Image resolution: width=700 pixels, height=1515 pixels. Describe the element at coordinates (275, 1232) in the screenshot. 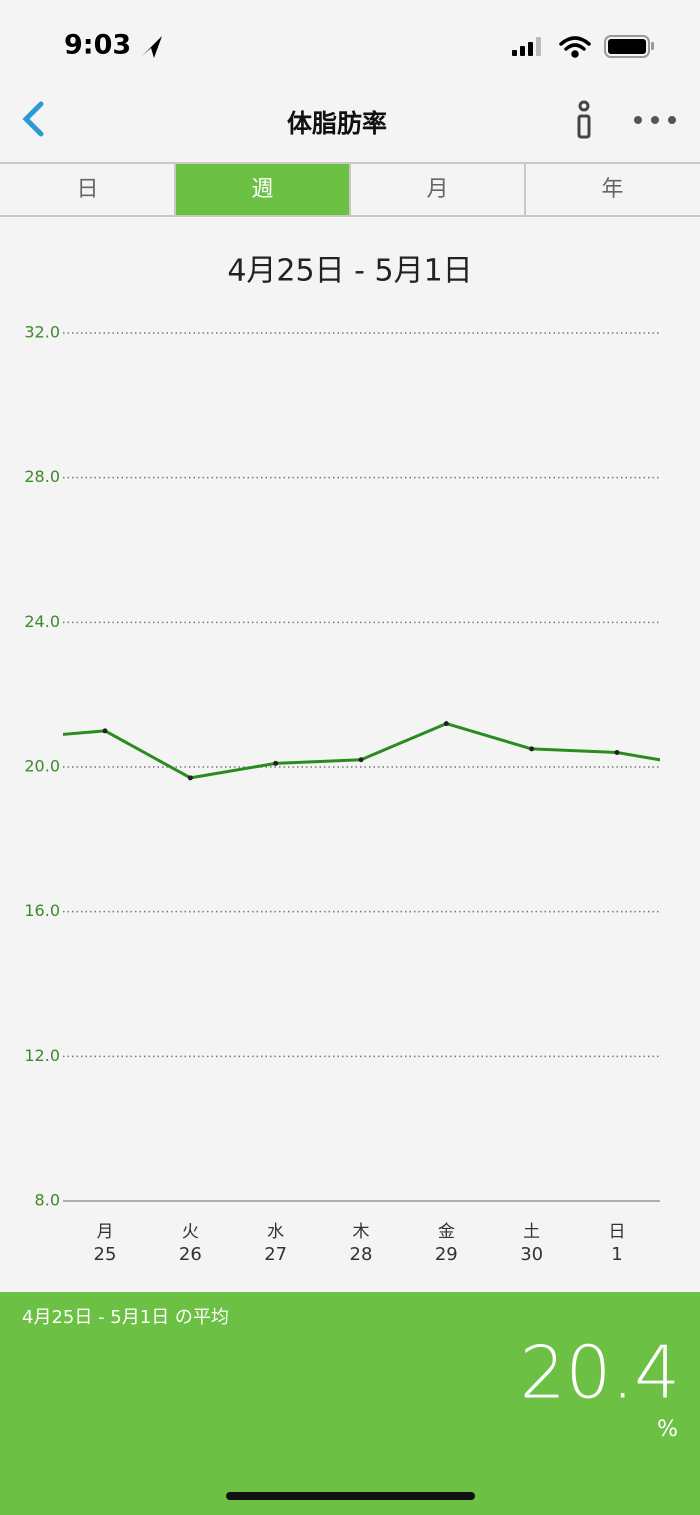

I see `x-tick-label: 水` at that location.